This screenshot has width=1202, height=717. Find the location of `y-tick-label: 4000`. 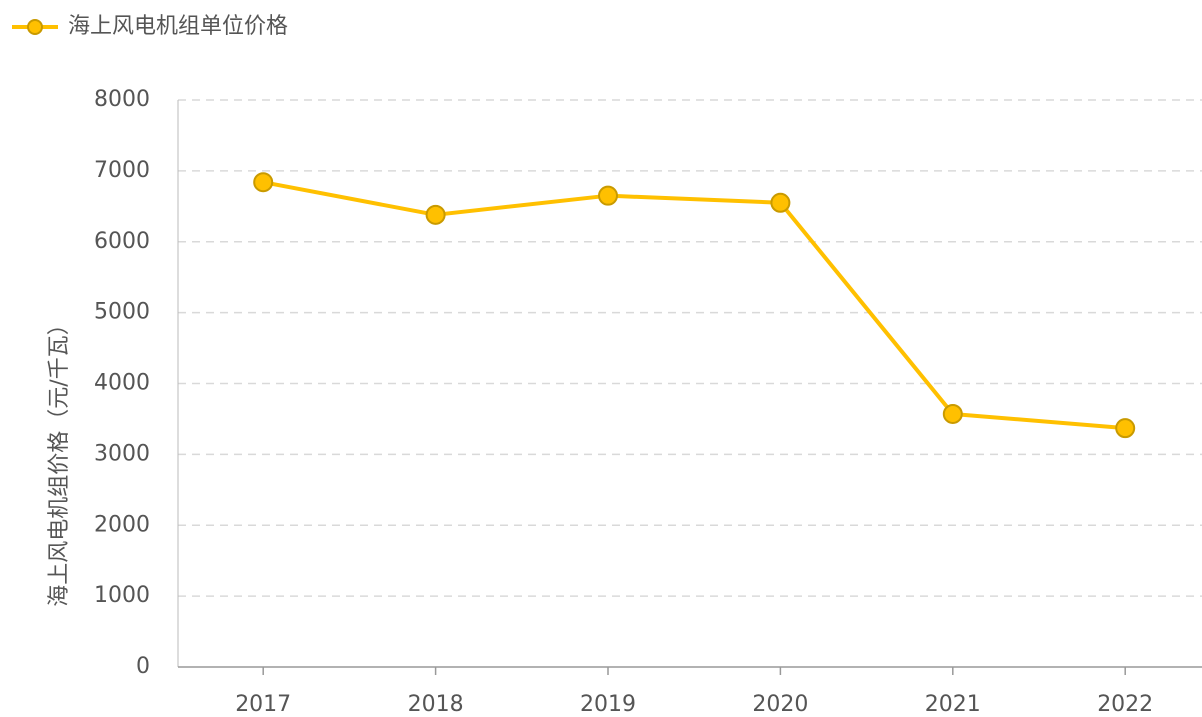

y-tick-label: 4000 is located at coordinates (122, 383).